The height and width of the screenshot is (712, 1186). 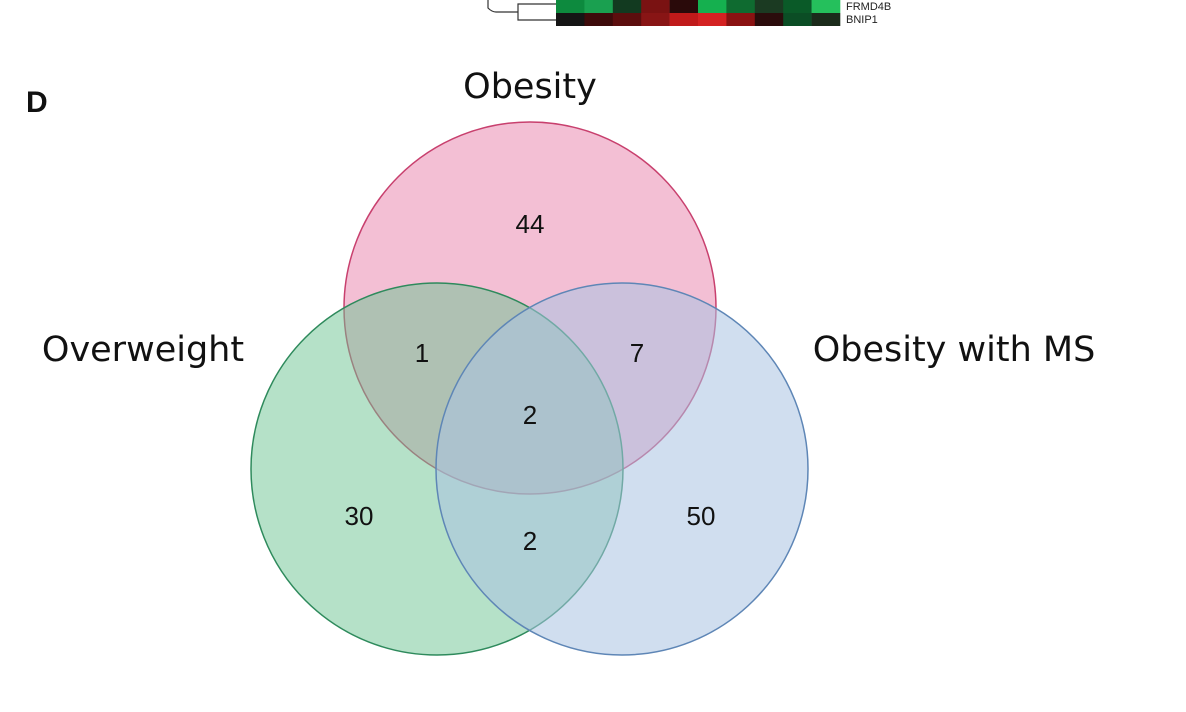 What do you see at coordinates (530, 224) in the screenshot?
I see `count-obesity-only: 44` at bounding box center [530, 224].